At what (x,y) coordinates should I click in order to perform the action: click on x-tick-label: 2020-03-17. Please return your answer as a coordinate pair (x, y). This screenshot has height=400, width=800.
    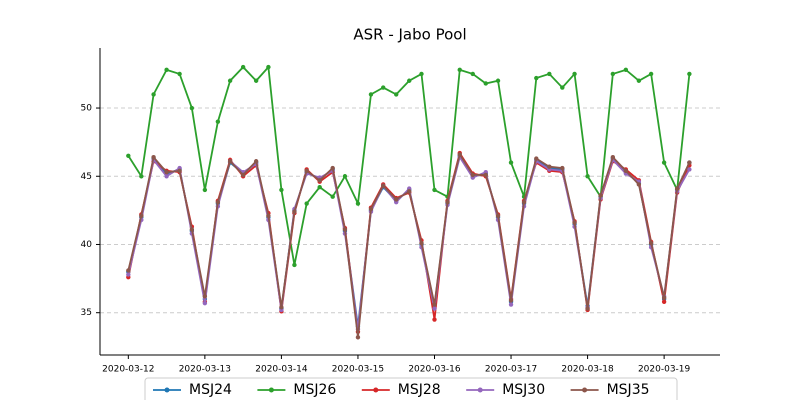
    Looking at the image, I should click on (511, 370).